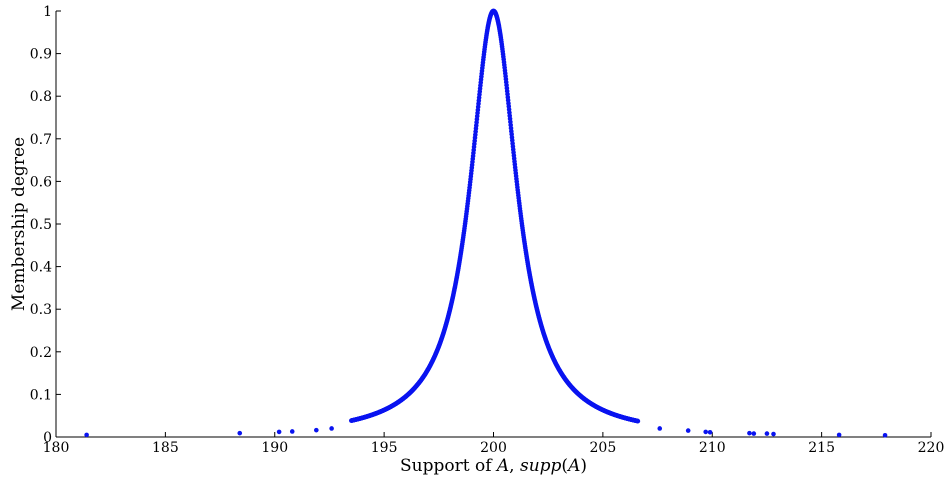 The height and width of the screenshot is (482, 948). What do you see at coordinates (41, 55) in the screenshot?
I see `y-tick-label: 0.9` at bounding box center [41, 55].